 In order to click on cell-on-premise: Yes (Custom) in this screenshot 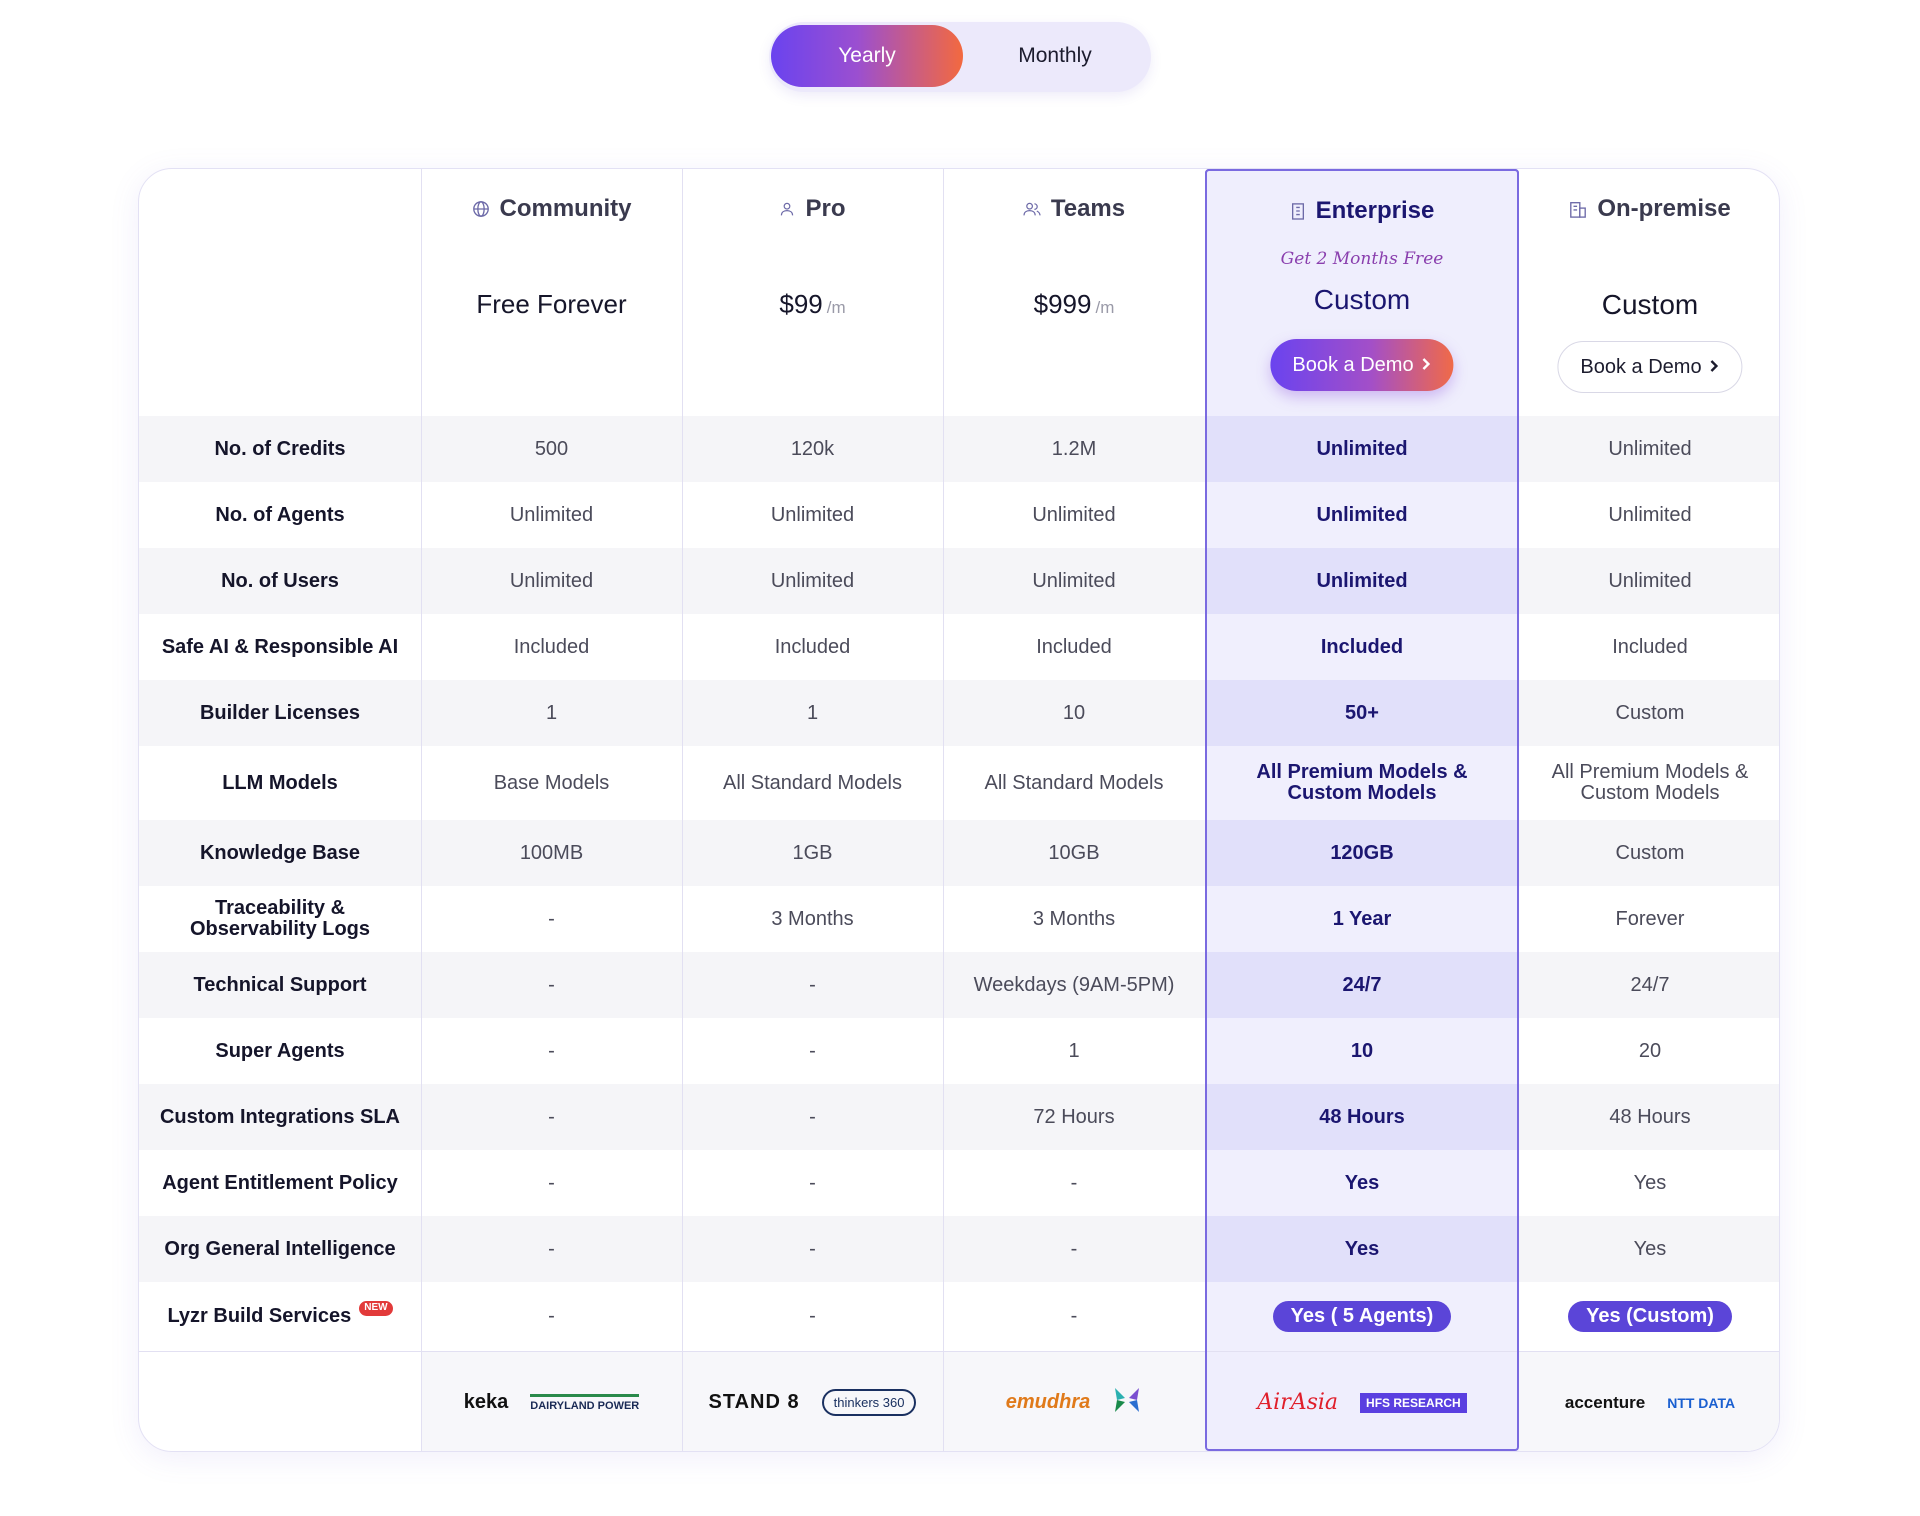, I will do `click(1649, 1316)`.